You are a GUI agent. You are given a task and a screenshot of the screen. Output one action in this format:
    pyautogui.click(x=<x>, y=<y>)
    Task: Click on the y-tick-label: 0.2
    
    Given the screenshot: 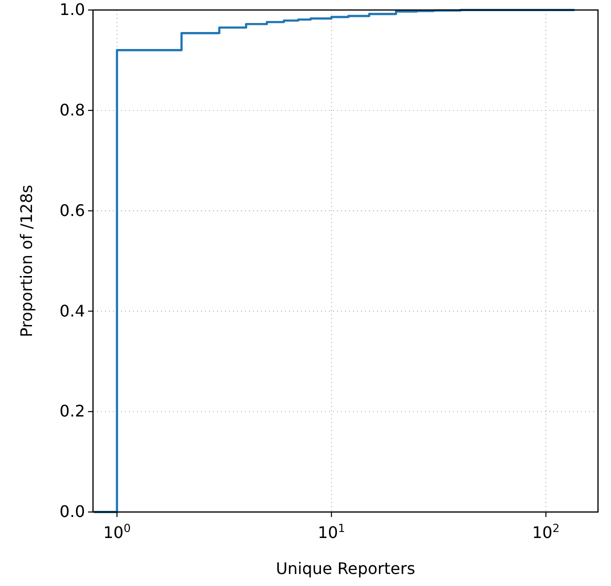 What is the action you would take?
    pyautogui.click(x=72, y=411)
    